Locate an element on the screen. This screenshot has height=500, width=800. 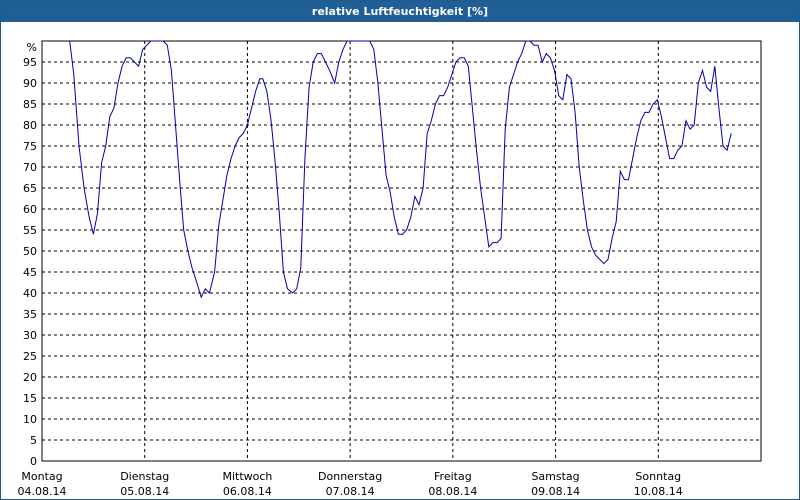
x-tick-date-label: 08.08.14 is located at coordinates (452, 491).